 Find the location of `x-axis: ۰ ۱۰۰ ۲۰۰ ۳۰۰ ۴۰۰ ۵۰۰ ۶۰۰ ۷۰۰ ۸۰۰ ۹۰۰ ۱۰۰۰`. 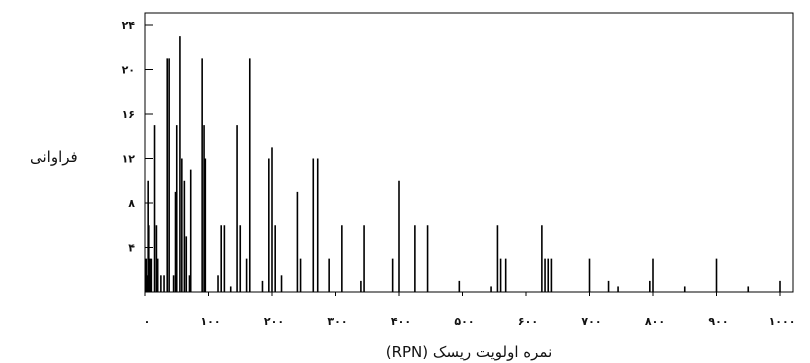

x-axis: ۰ ۱۰۰ ۲۰۰ ۳۰۰ ۴۰۰ ۵۰۰ ۶۰۰ ۷۰۰ ۸۰۰ ۹۰۰ ۱۰۰۰ is located at coordinates (470, 310).